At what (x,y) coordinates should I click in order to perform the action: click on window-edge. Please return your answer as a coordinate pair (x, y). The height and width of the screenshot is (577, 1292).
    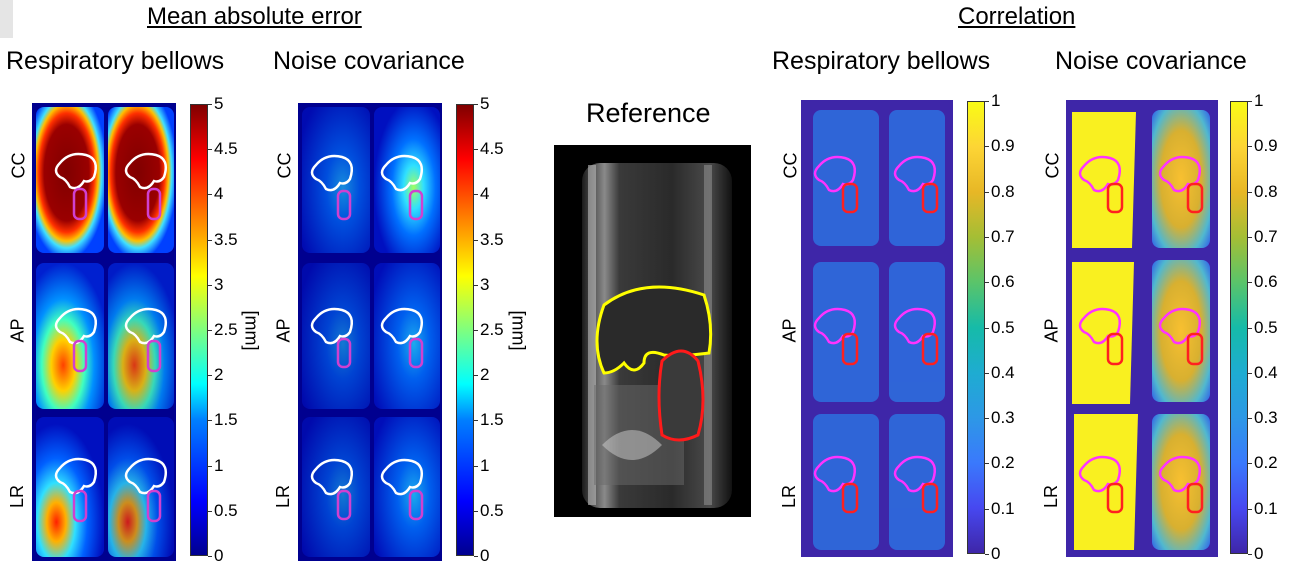
    Looking at the image, I should click on (6, 19).